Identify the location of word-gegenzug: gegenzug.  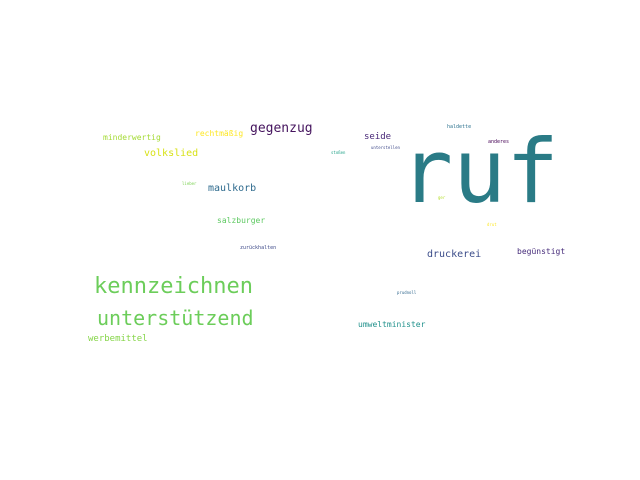
(281, 128).